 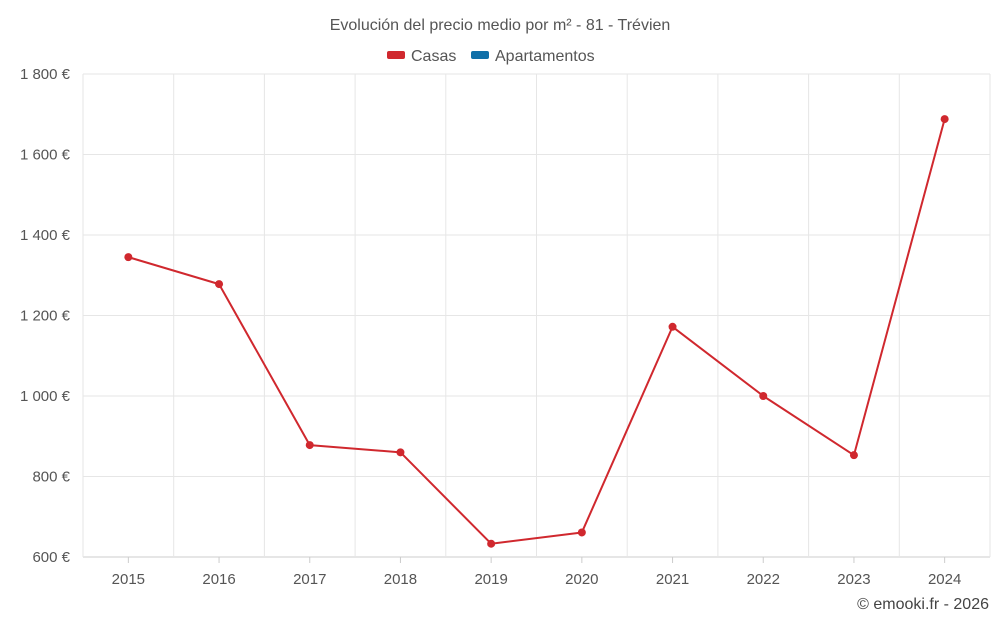 What do you see at coordinates (923, 604) in the screenshot?
I see `credit-text: © emooki.fr - 2026` at bounding box center [923, 604].